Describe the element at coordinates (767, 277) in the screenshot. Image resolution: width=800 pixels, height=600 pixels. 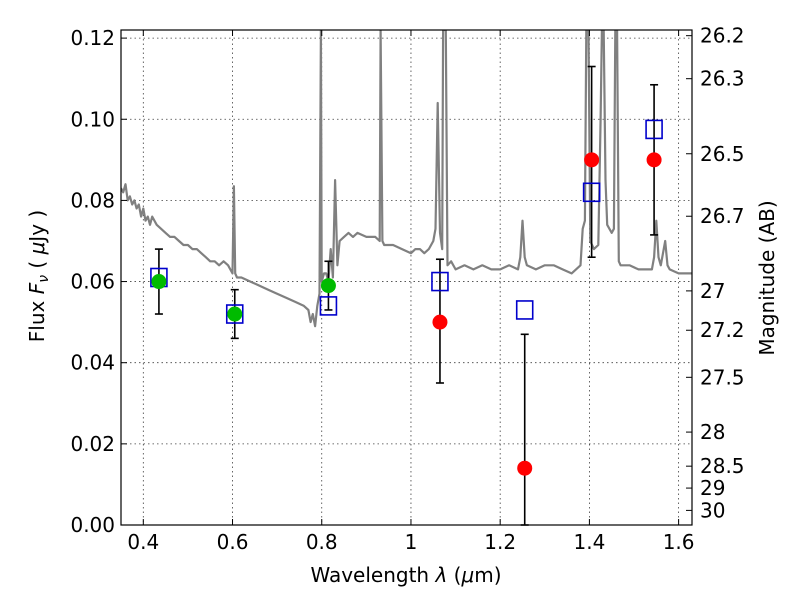
I see `right-axis-label: Magnitude (AB)` at that location.